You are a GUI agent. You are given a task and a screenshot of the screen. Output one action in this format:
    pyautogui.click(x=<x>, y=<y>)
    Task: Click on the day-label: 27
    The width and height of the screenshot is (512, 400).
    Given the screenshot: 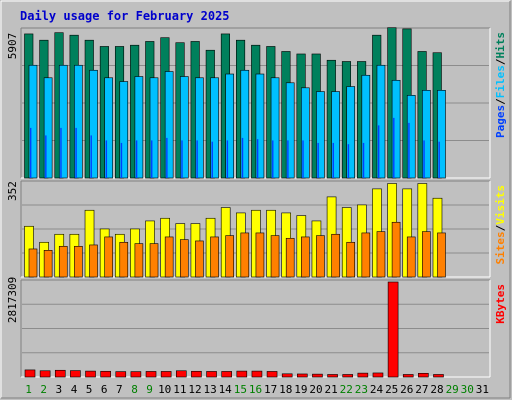 What is the action you would take?
    pyautogui.click(x=421, y=389)
    